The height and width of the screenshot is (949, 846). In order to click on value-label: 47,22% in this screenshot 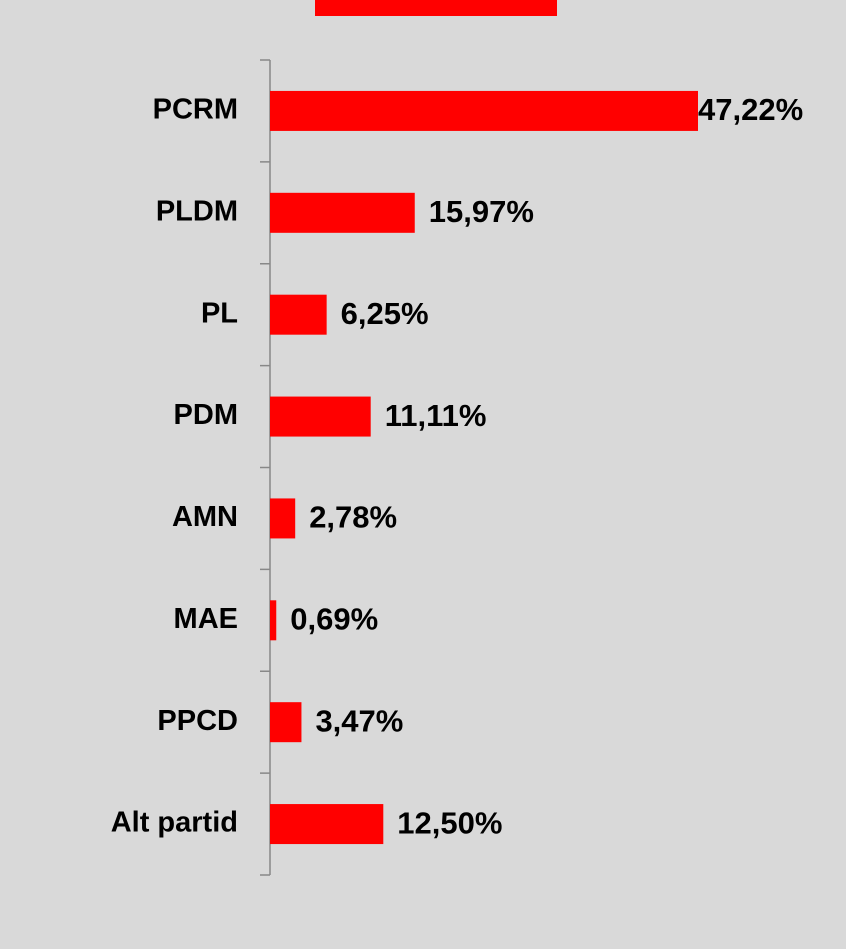, I will do `click(750, 109)`.